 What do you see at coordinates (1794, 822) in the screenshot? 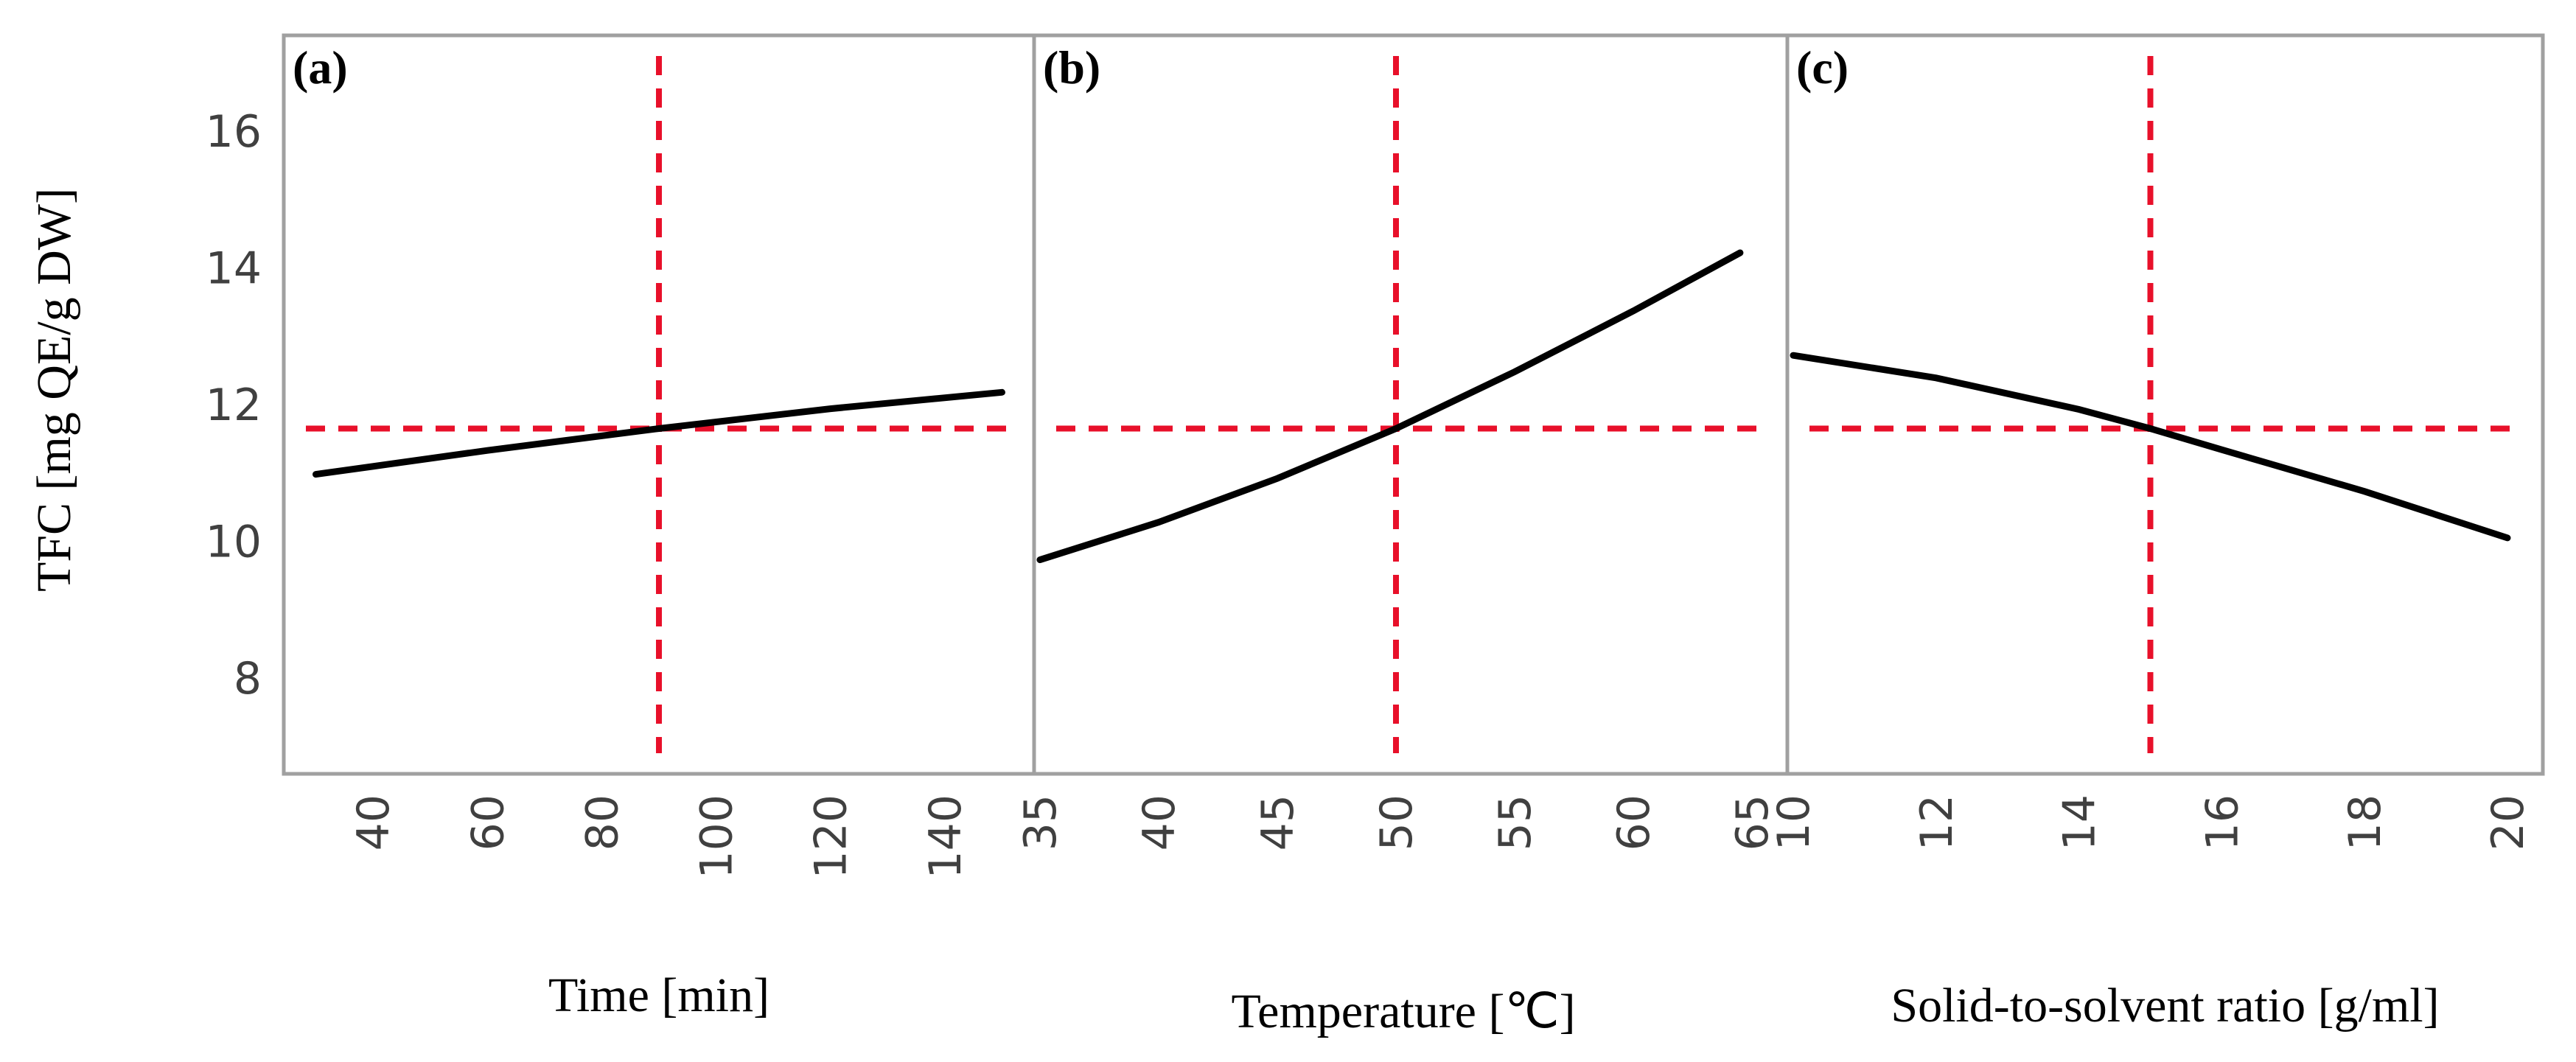
I see `x-tick-label: 10` at bounding box center [1794, 822].